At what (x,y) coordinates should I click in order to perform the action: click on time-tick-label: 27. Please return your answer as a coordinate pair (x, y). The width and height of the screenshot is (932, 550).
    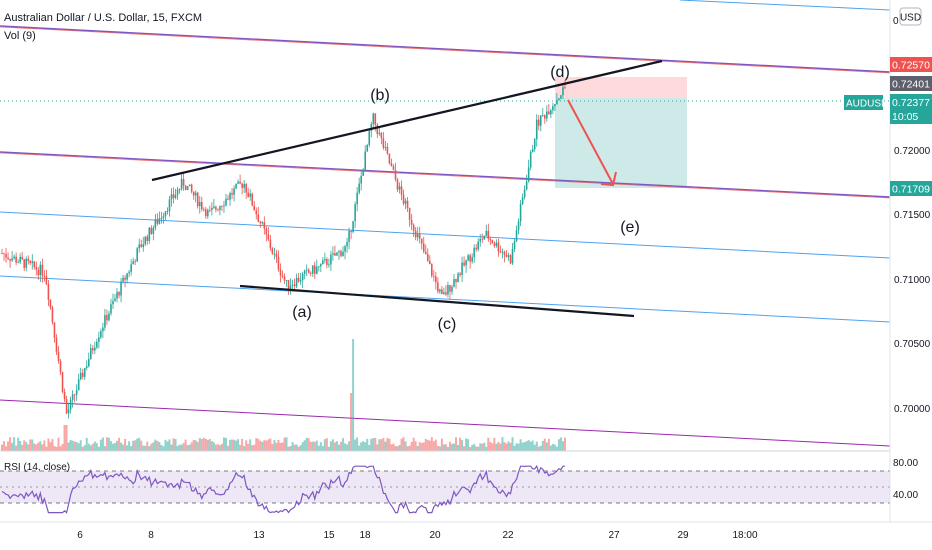
    Looking at the image, I should click on (614, 535).